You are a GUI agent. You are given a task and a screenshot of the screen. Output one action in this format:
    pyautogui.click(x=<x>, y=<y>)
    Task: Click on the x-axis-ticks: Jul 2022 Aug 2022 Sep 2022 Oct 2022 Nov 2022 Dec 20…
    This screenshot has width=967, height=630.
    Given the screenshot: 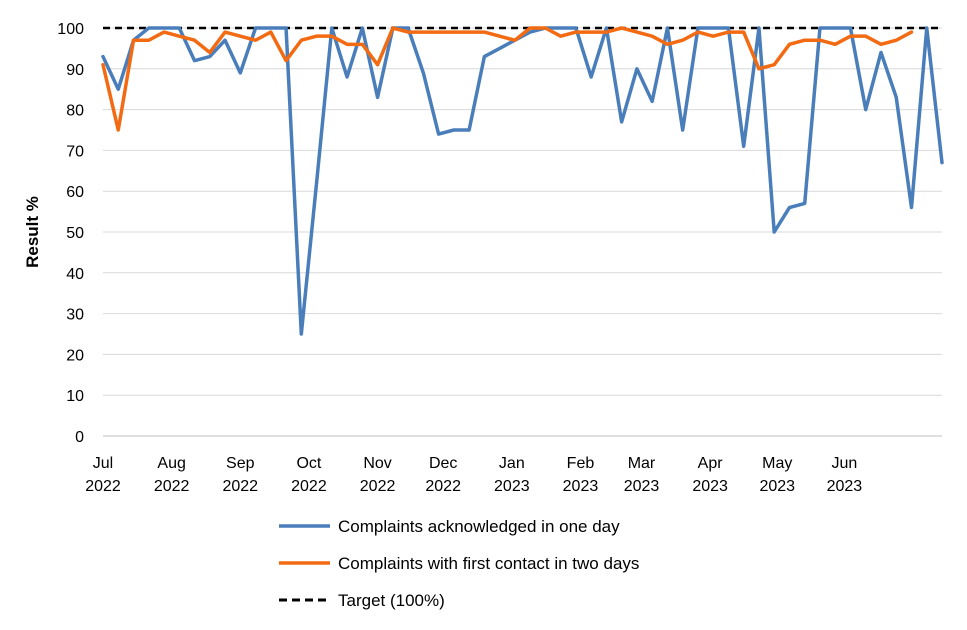 What is the action you would take?
    pyautogui.click(x=473, y=475)
    